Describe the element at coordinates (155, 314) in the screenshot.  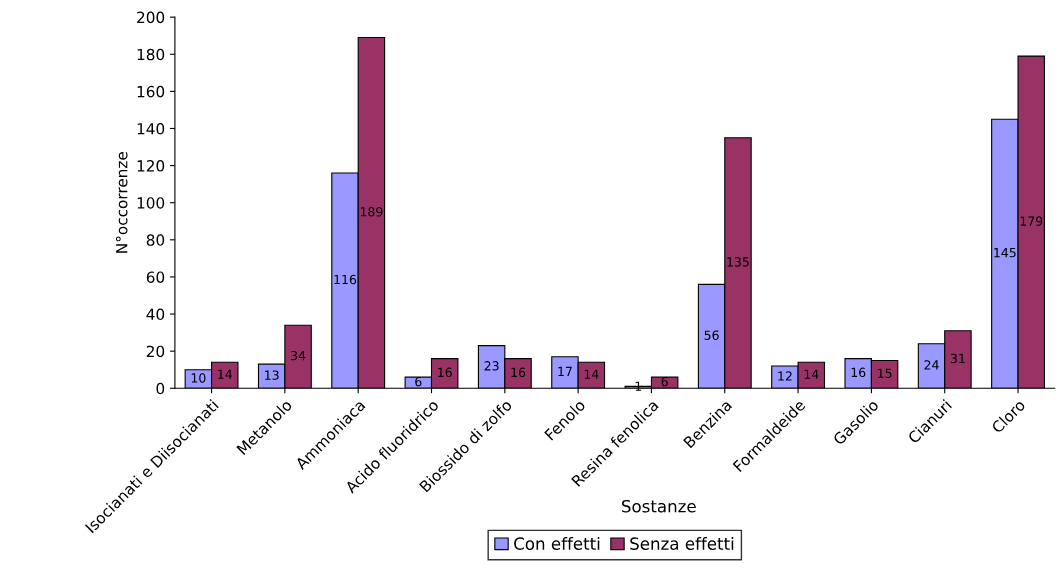
I see `y-tick-label: 40` at that location.